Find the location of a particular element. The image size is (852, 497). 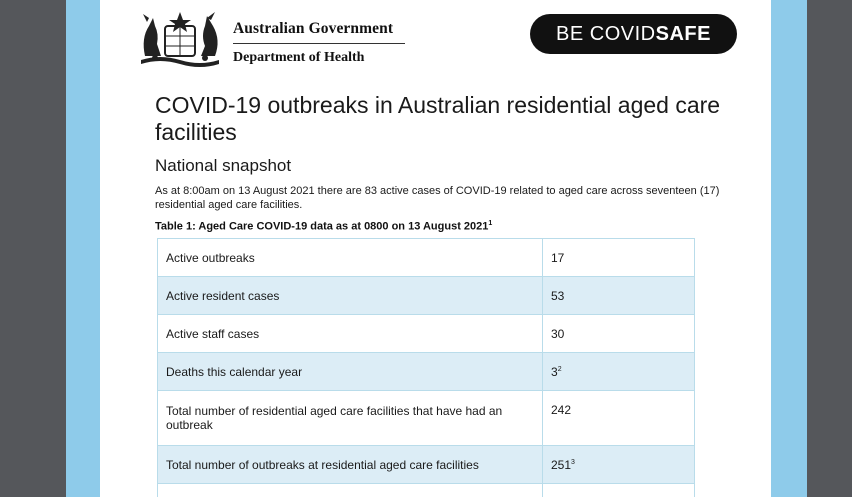

row-label-empty is located at coordinates (350, 490).